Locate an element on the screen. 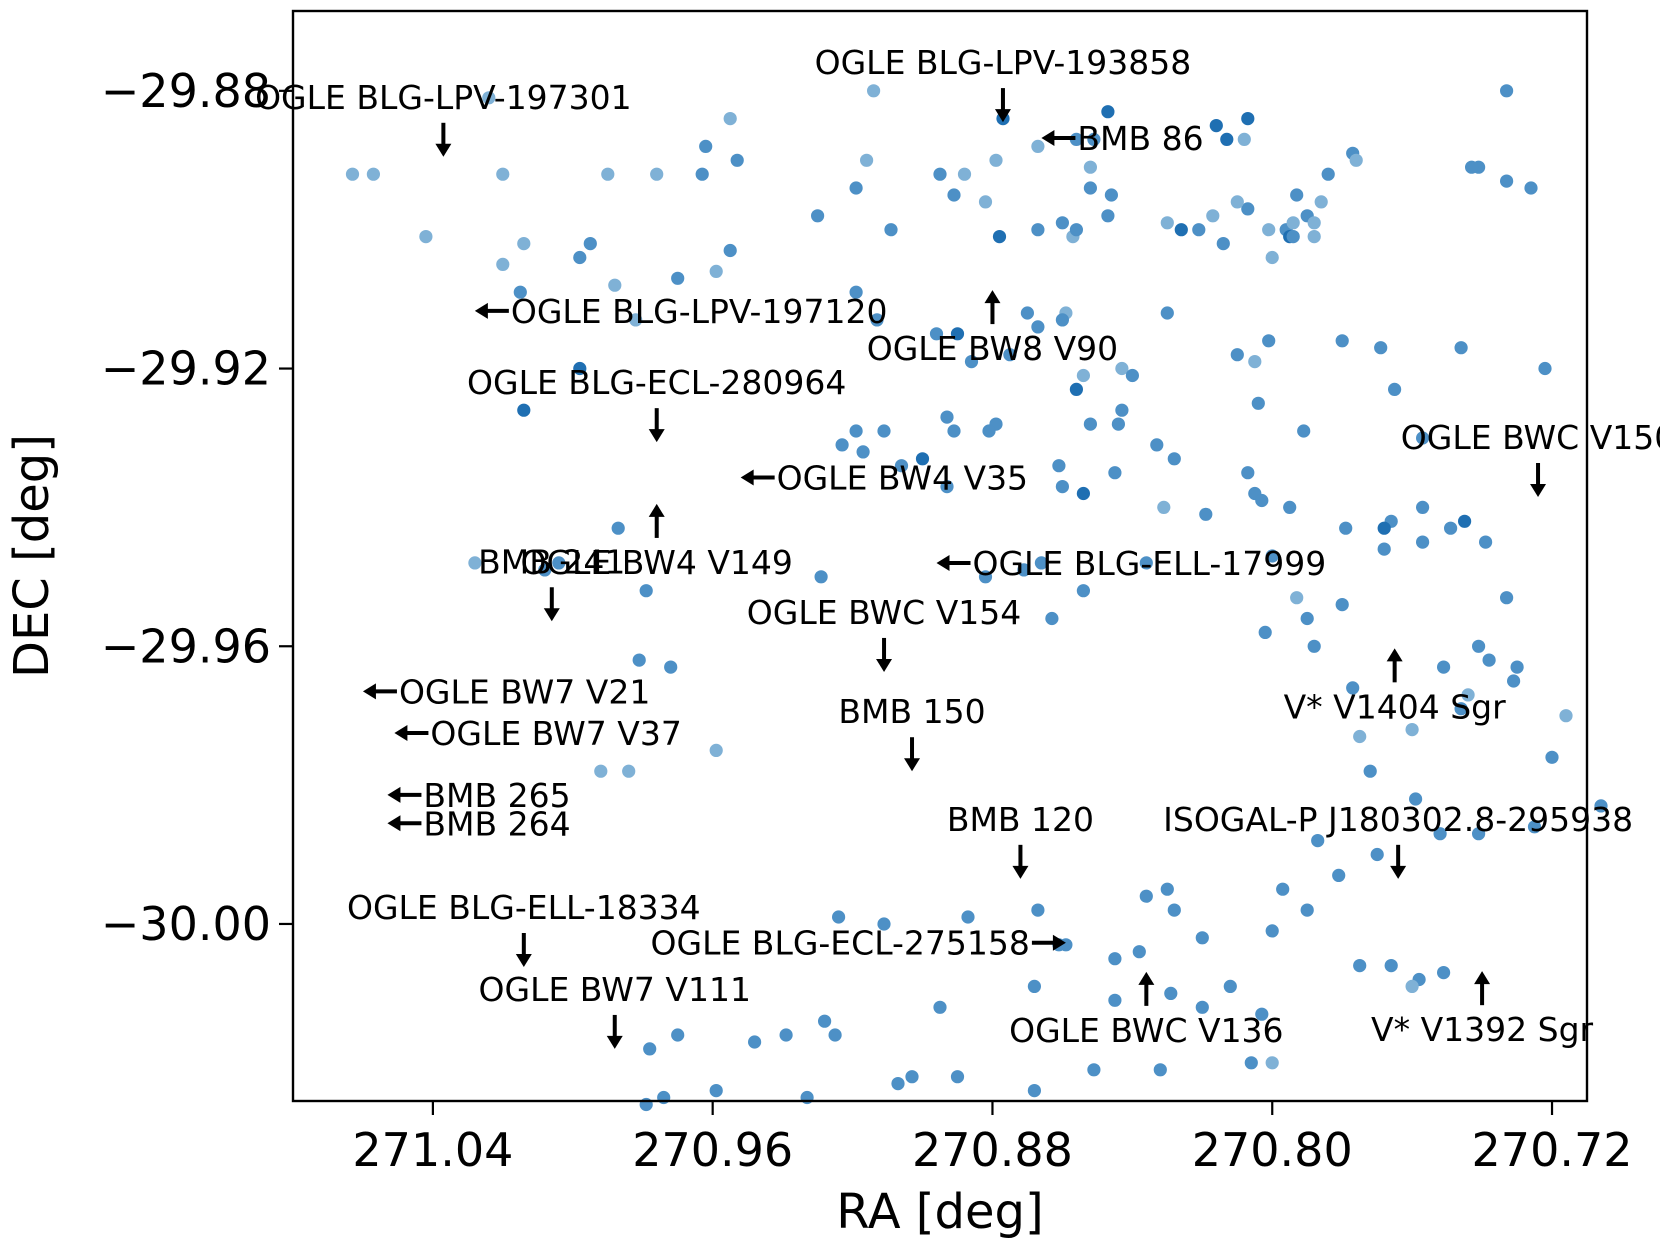 This screenshot has height=1245, width=1660. annotation-label: BMB 86 is located at coordinates (1140, 138).